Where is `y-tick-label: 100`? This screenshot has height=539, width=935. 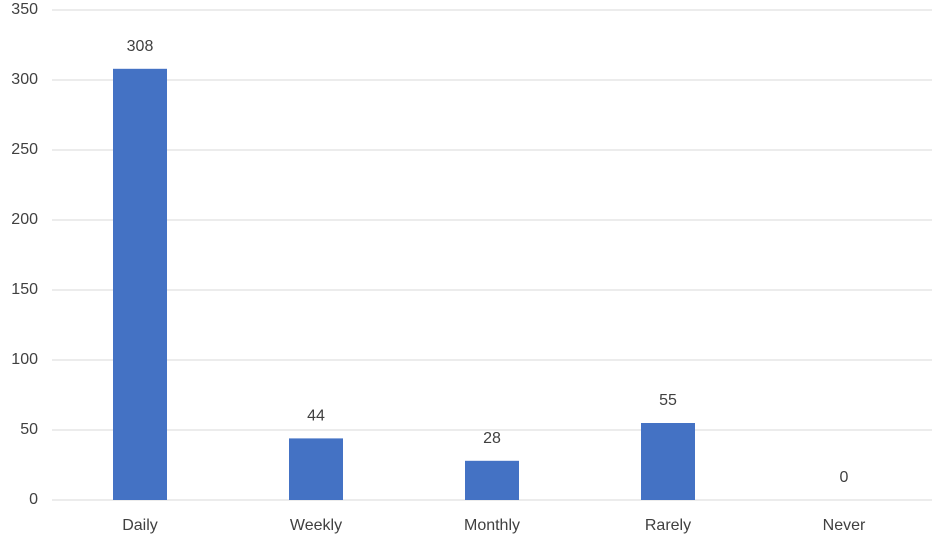 y-tick-label: 100 is located at coordinates (24, 359).